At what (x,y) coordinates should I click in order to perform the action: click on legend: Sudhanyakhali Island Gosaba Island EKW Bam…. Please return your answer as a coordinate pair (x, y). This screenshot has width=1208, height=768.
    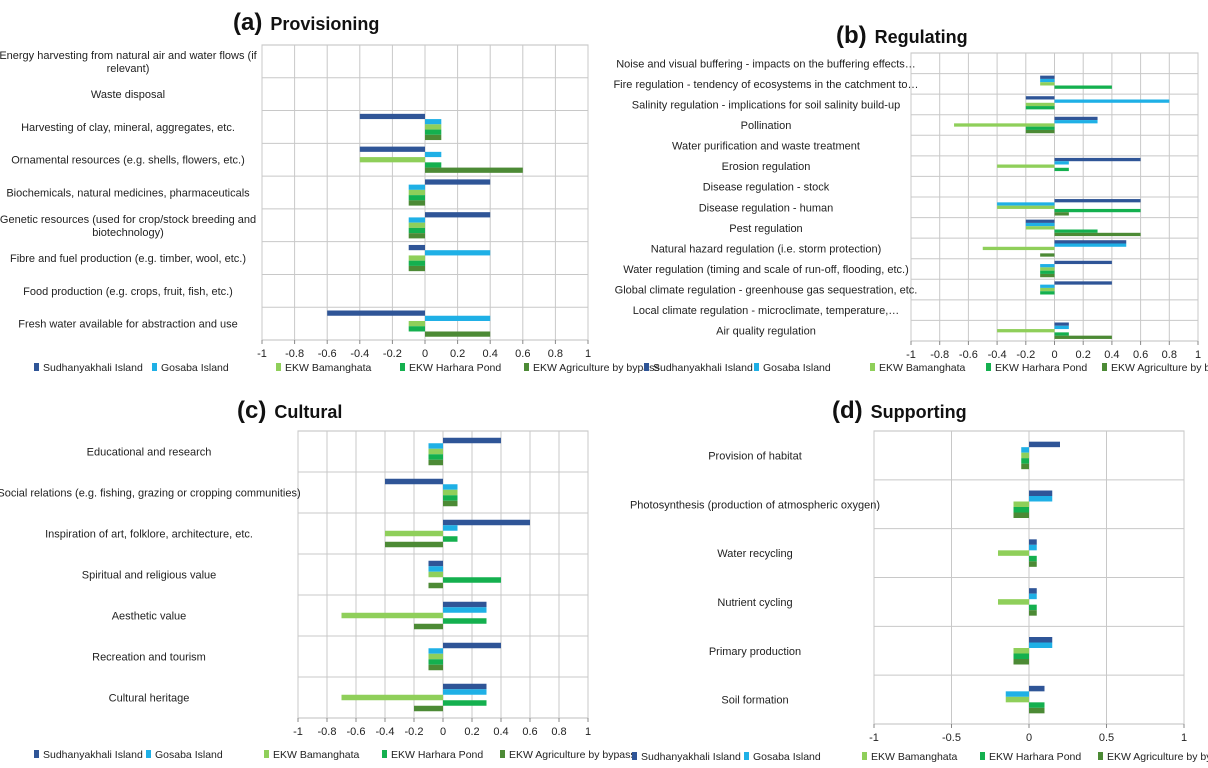
    Looking at the image, I should click on (347, 368).